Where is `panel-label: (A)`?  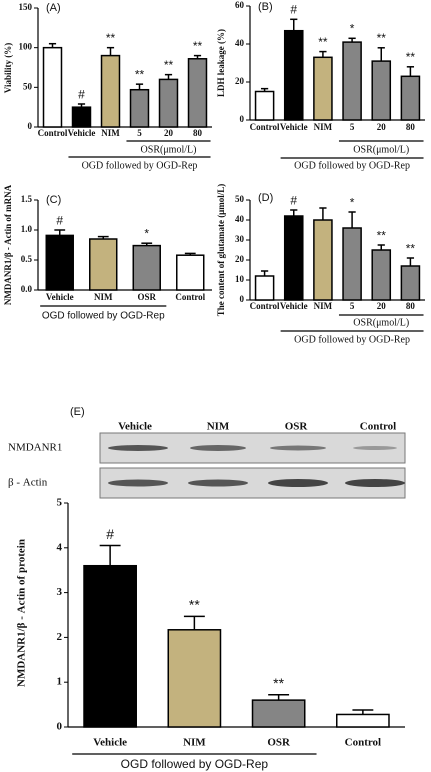 panel-label: (A) is located at coordinates (53, 8).